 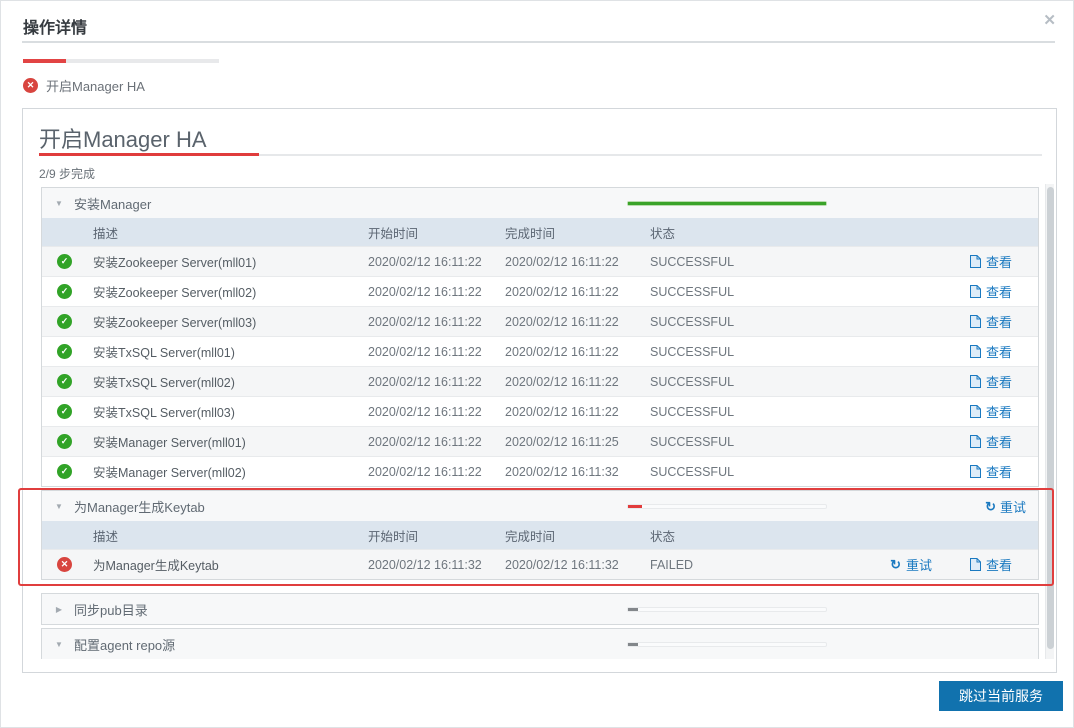 I want to click on section-header-sync-pub: ▶ 同步pub目录, so click(x=540, y=609).